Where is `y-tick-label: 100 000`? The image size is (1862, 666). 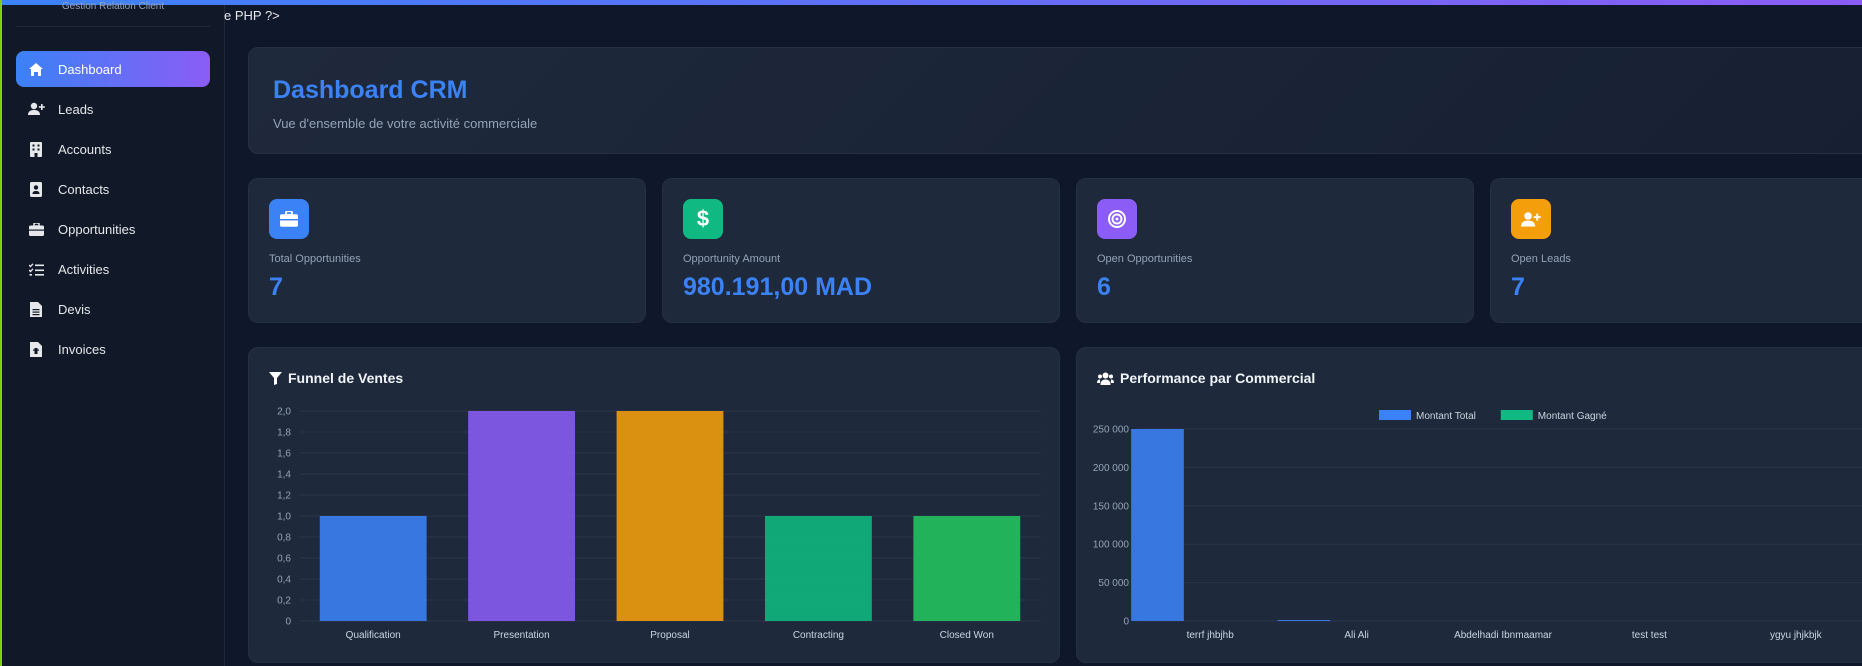
y-tick-label: 100 000 is located at coordinates (1111, 545).